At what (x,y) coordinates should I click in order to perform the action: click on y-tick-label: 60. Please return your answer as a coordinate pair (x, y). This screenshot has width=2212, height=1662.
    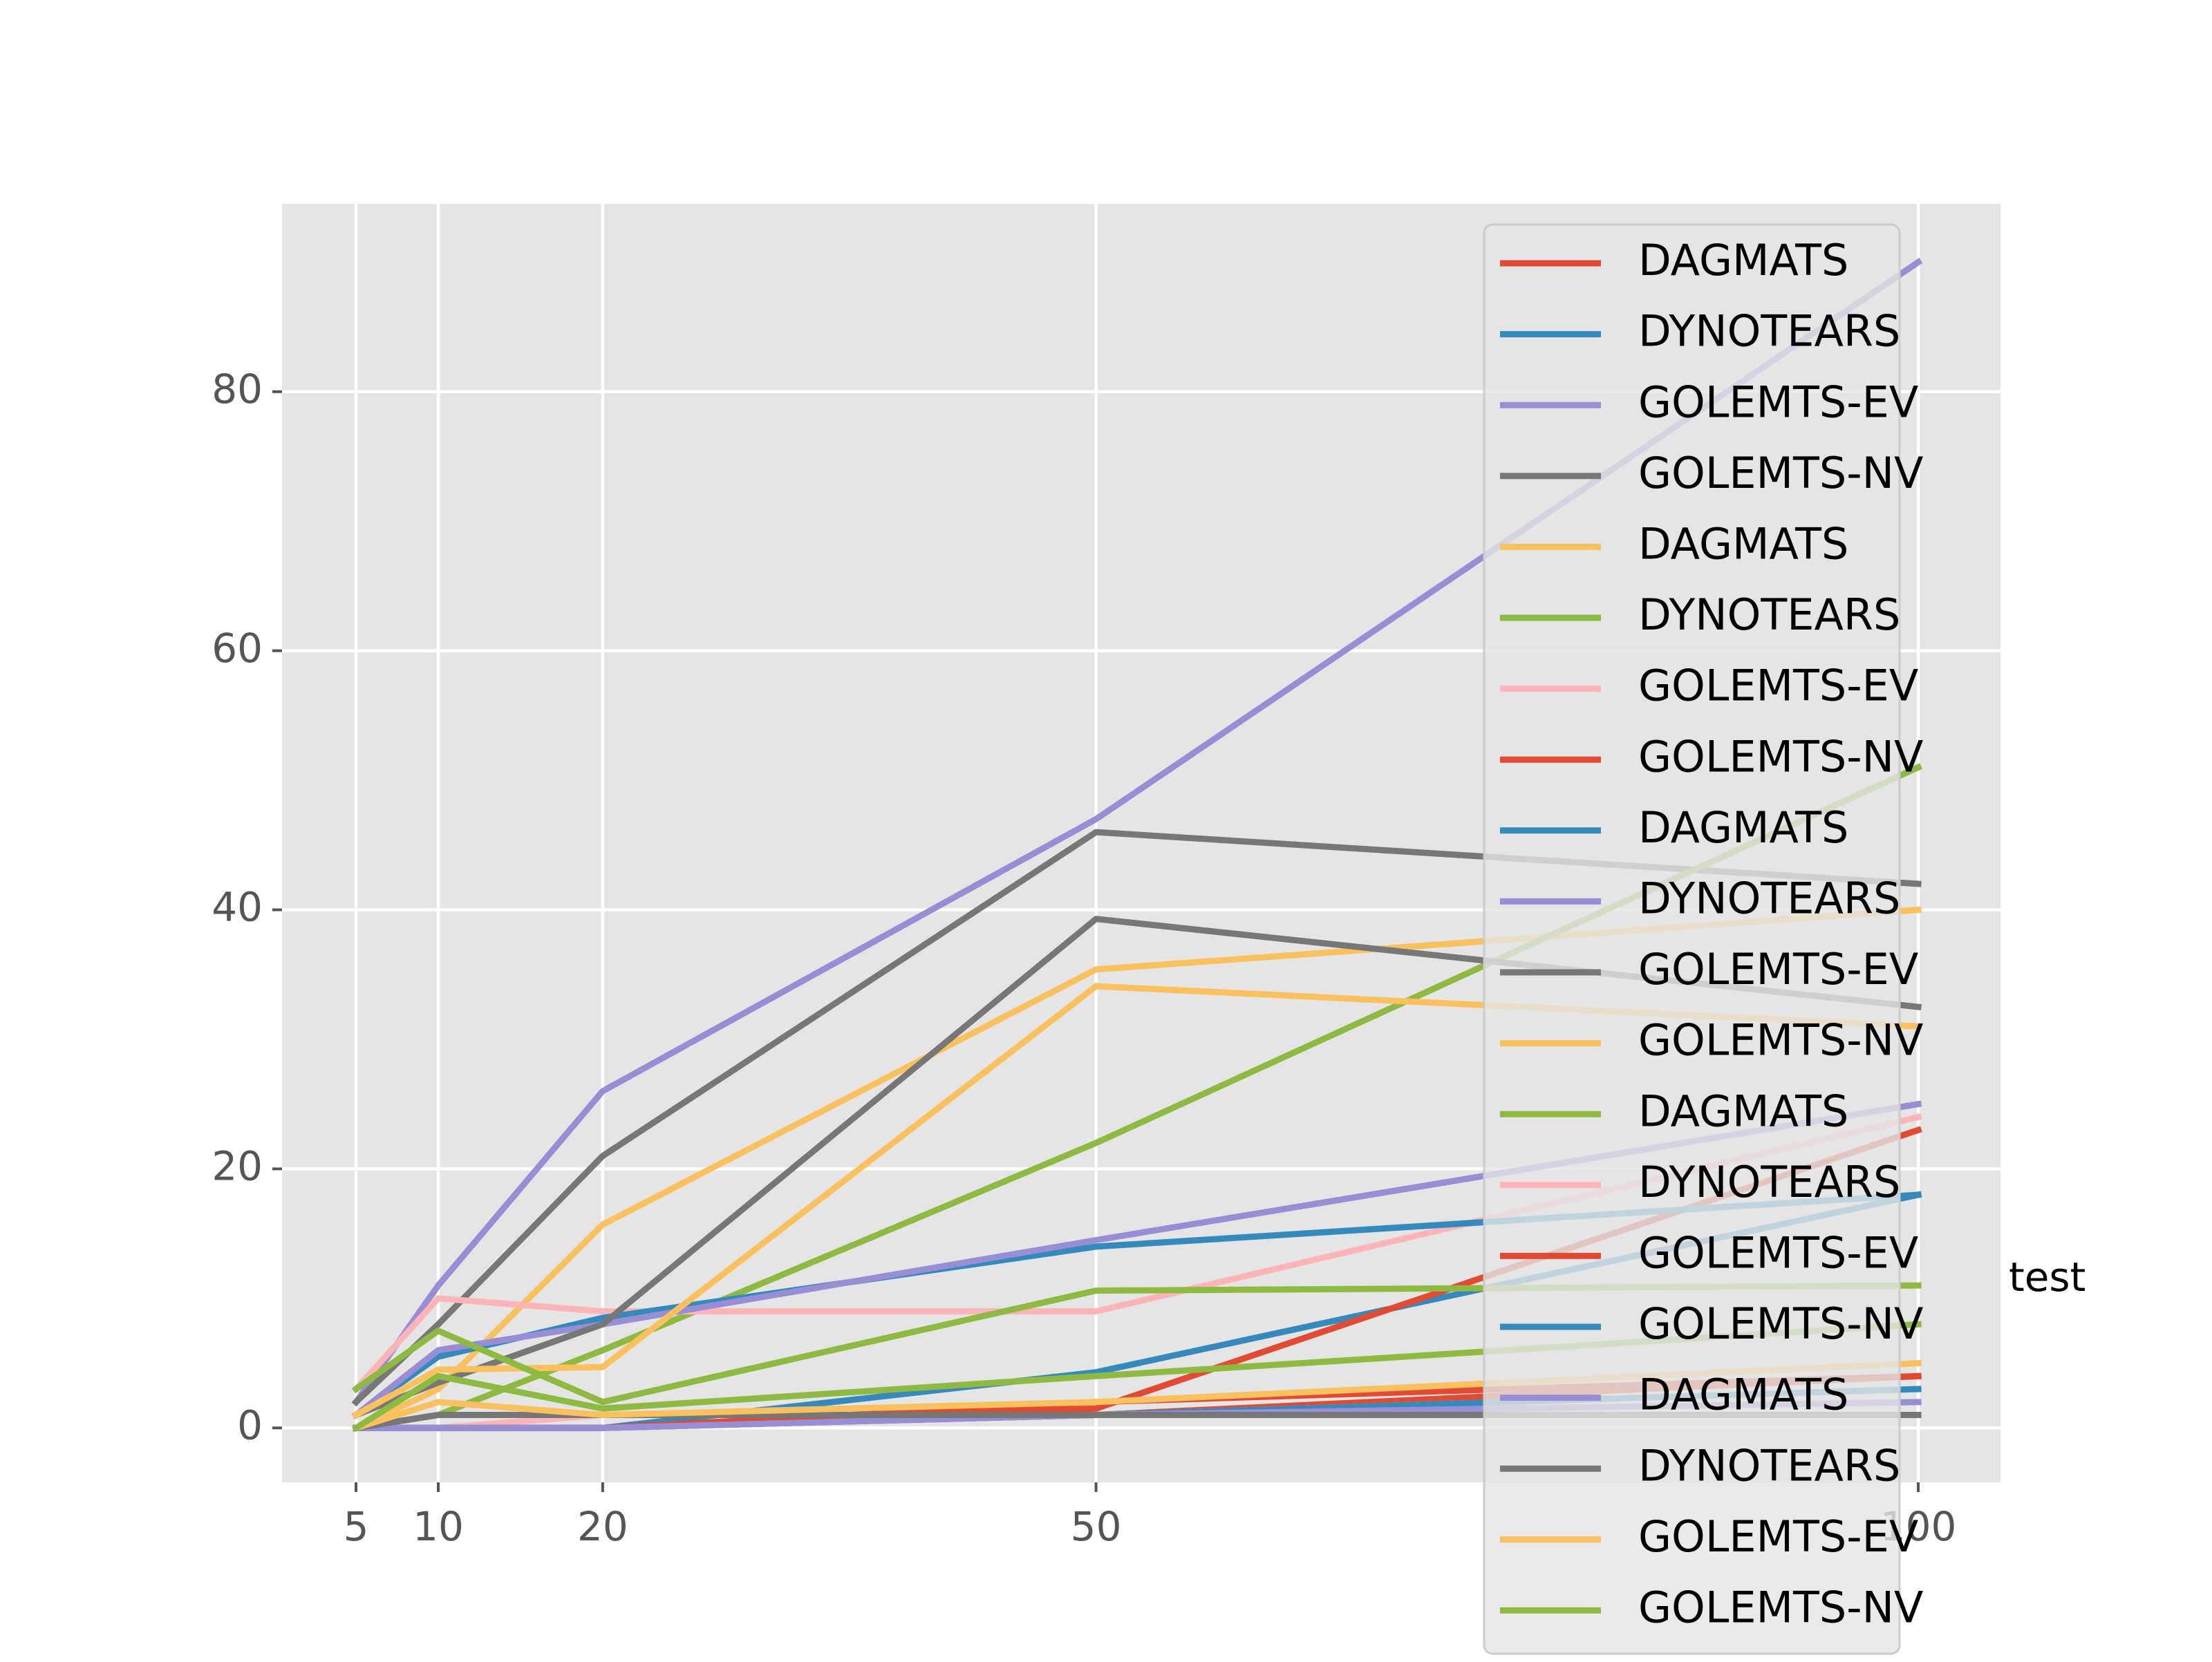
    Looking at the image, I should click on (238, 649).